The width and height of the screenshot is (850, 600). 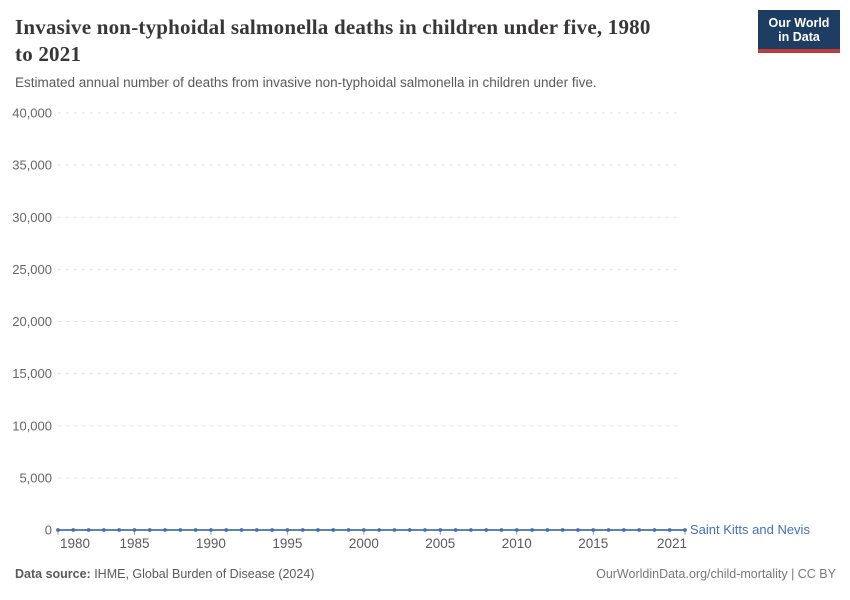 I want to click on x-tick-label: 1990, so click(x=211, y=543).